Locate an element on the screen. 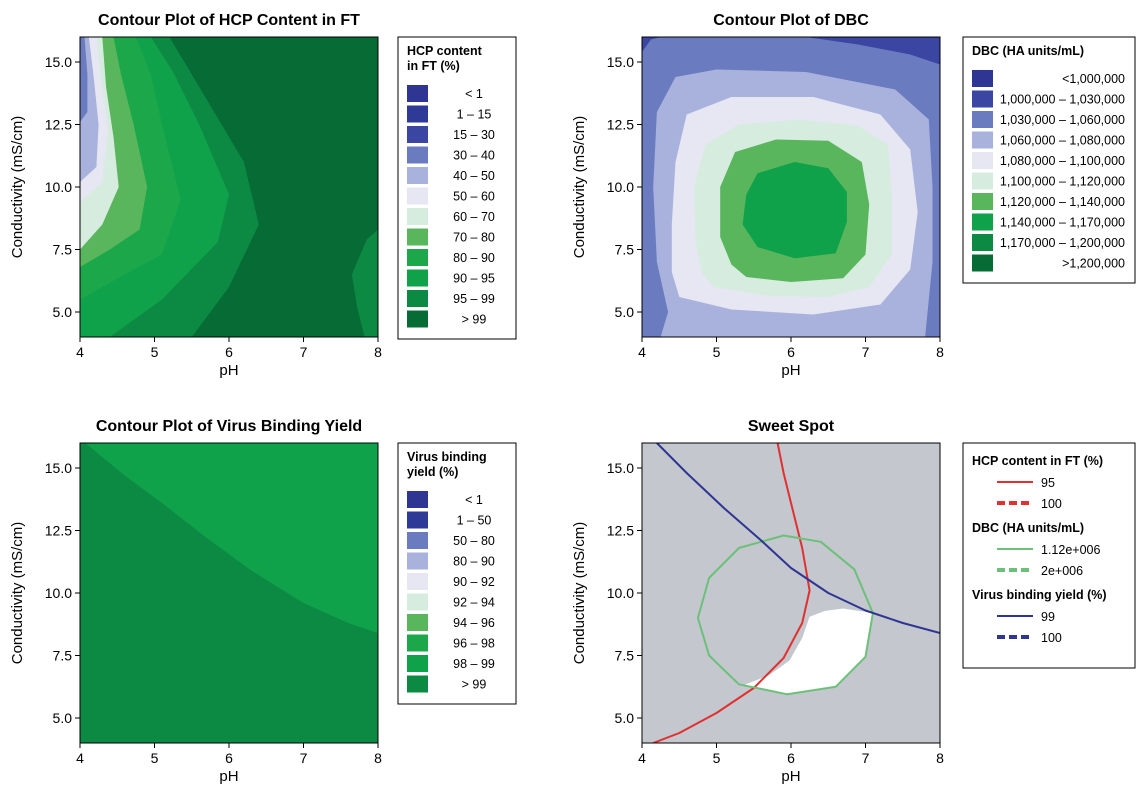 Image resolution: width=1146 pixels, height=795 pixels. legend-label: 95 is located at coordinates (1048, 483).